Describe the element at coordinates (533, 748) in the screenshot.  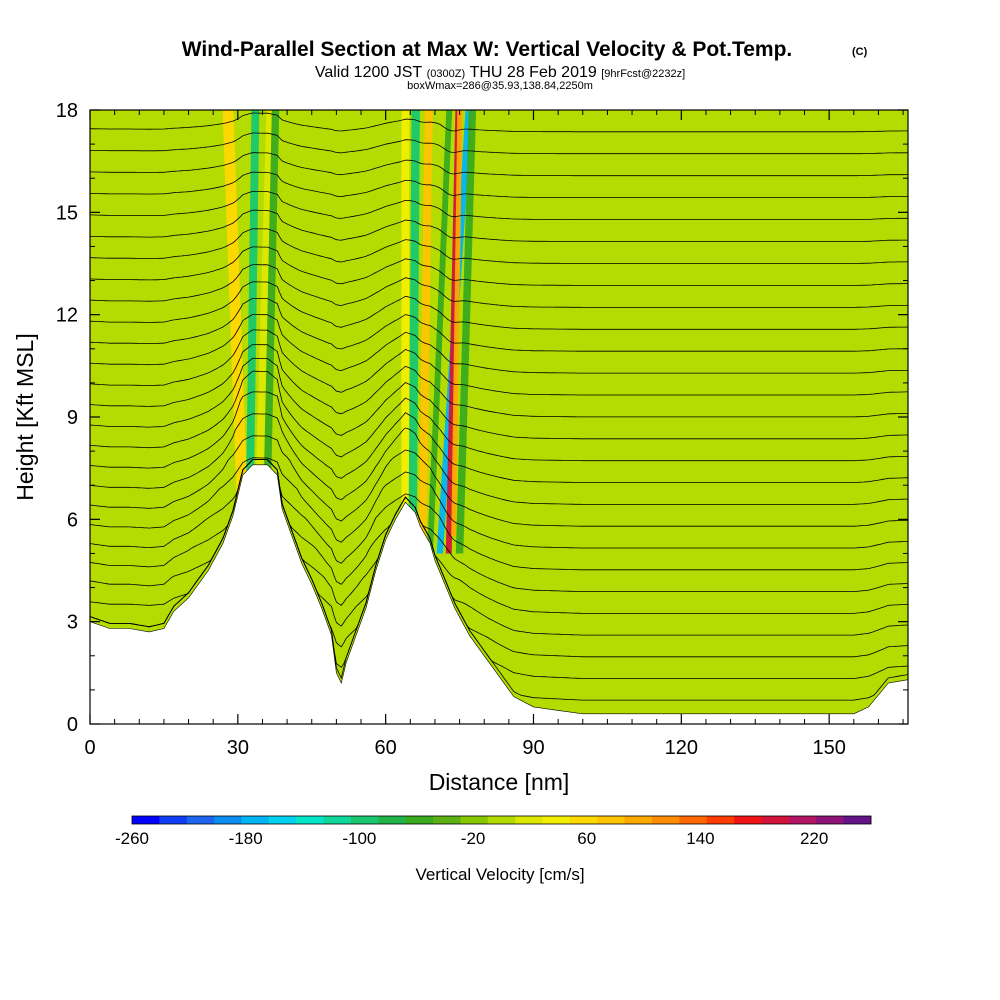
I see `x-tick-label: 90` at that location.